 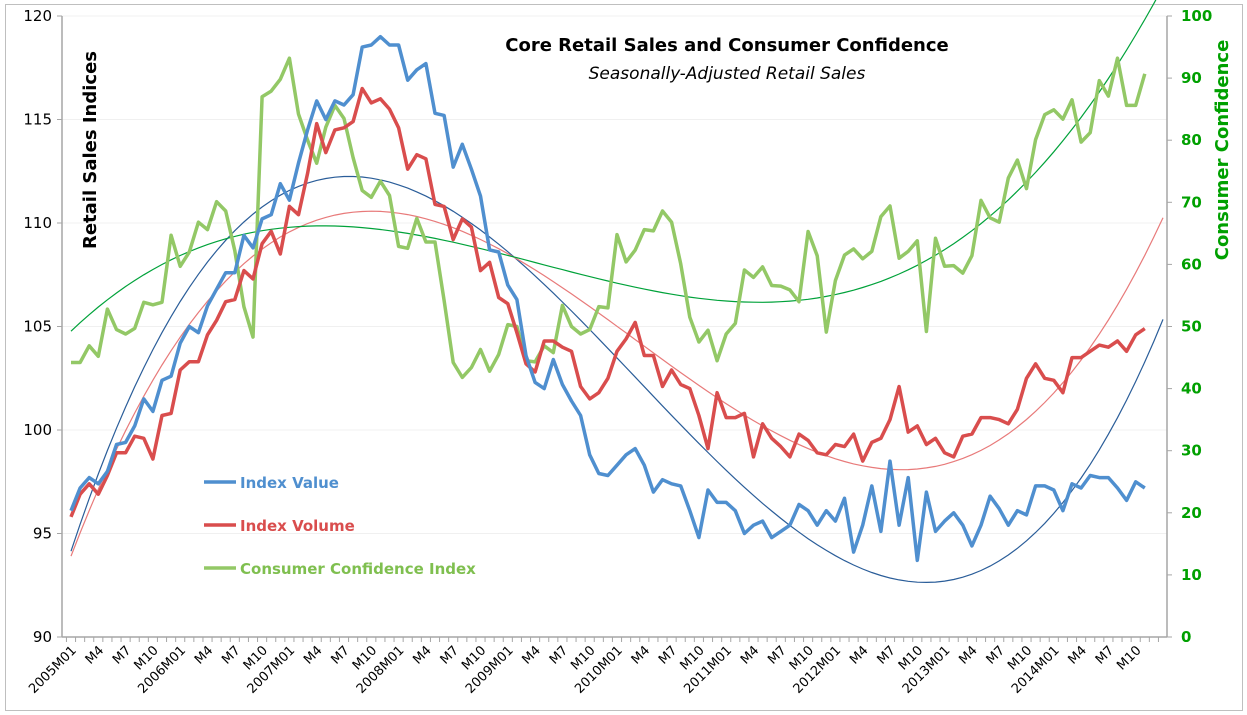 I want to click on x-tick-label: M10, so click(x=1129, y=658).